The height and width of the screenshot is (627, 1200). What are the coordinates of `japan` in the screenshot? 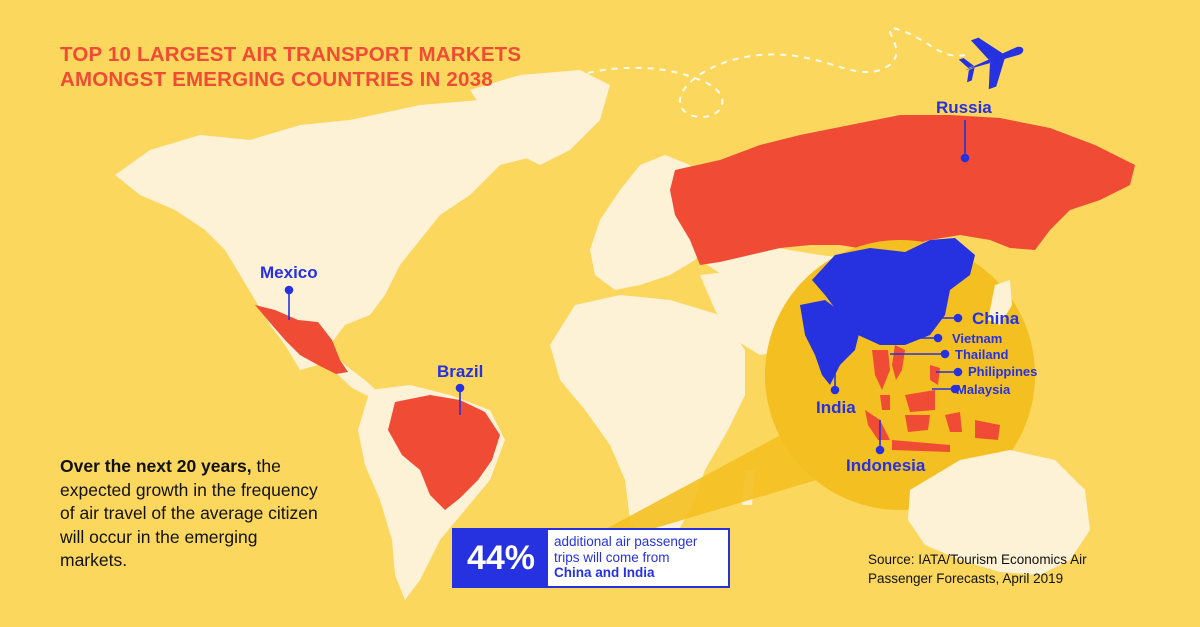 It's located at (1000, 302).